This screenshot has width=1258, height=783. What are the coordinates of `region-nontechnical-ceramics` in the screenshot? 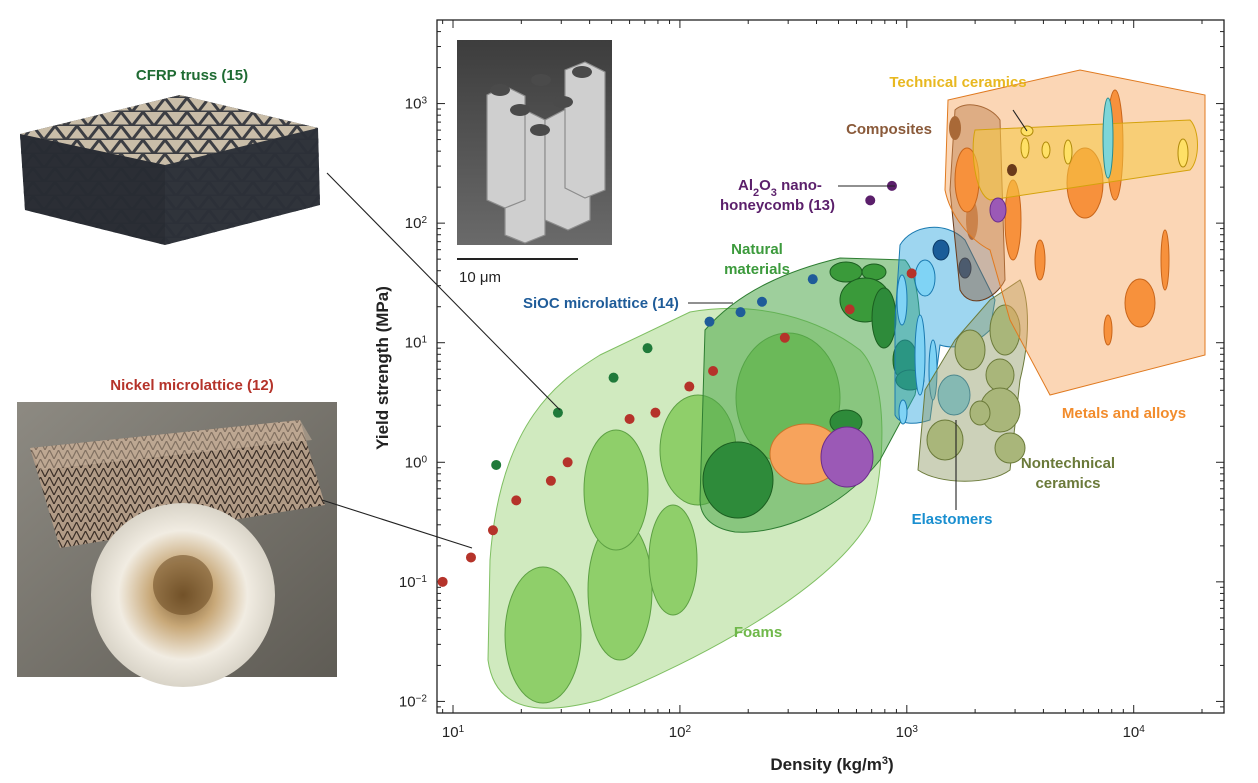 It's located at (972, 380).